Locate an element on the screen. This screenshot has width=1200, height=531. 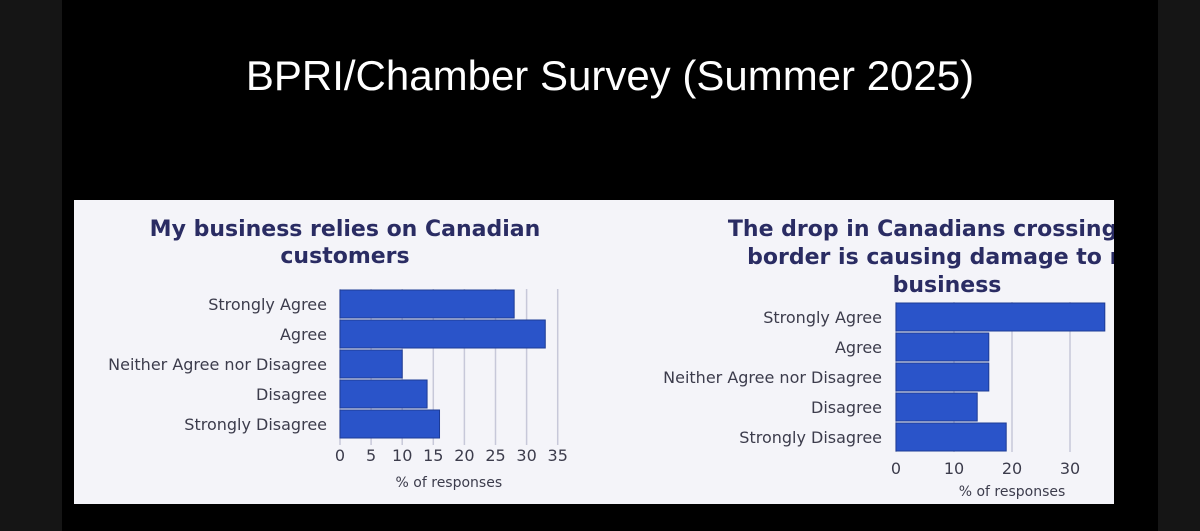
slide-title: BPRI/Chamber Survey (Summer 2025) is located at coordinates (610, 75).